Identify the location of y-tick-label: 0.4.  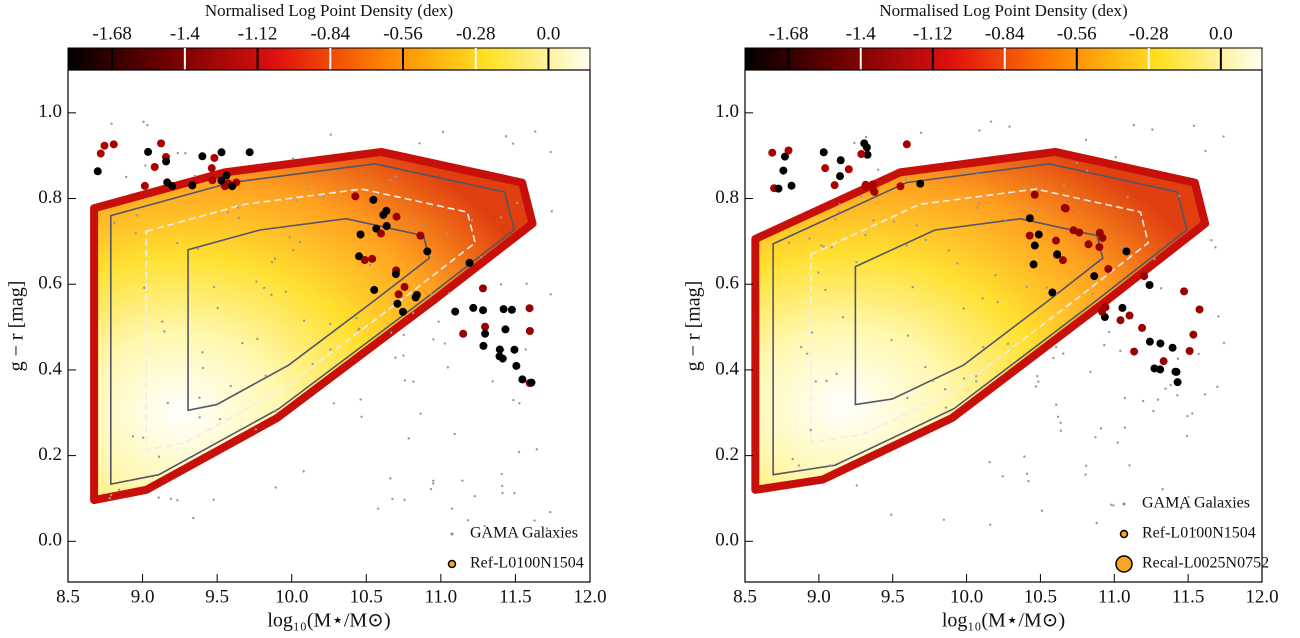
(727, 368).